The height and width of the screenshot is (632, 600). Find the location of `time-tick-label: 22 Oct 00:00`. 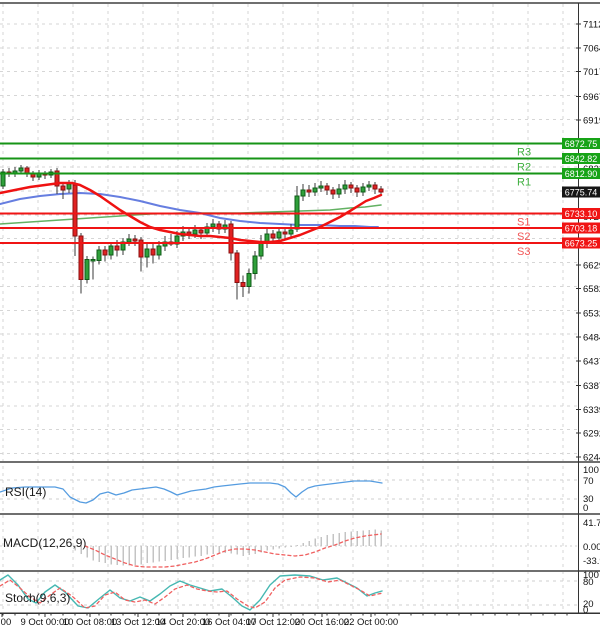

time-tick-label: 22 Oct 00:00 is located at coordinates (371, 622).